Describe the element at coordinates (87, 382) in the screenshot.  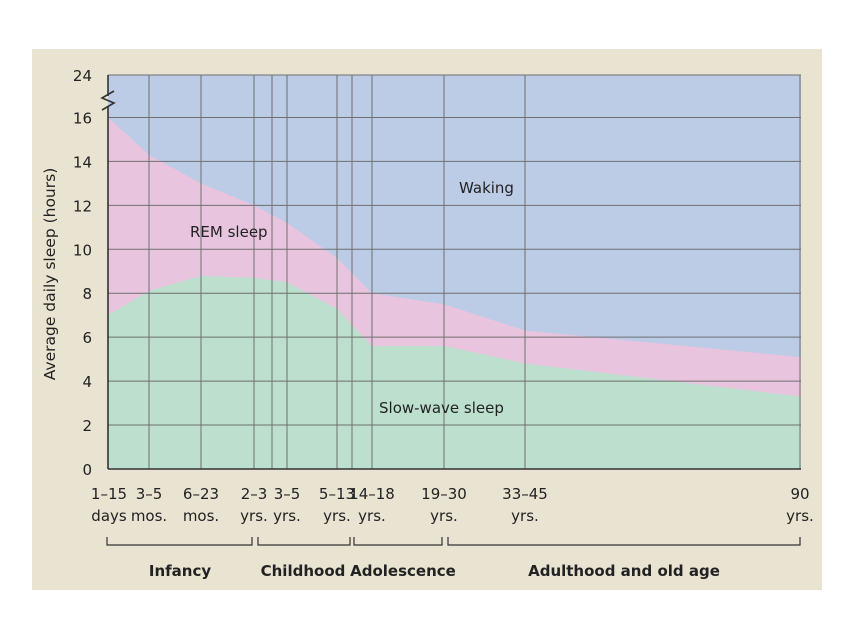
I see `y-tick-label: 4` at that location.